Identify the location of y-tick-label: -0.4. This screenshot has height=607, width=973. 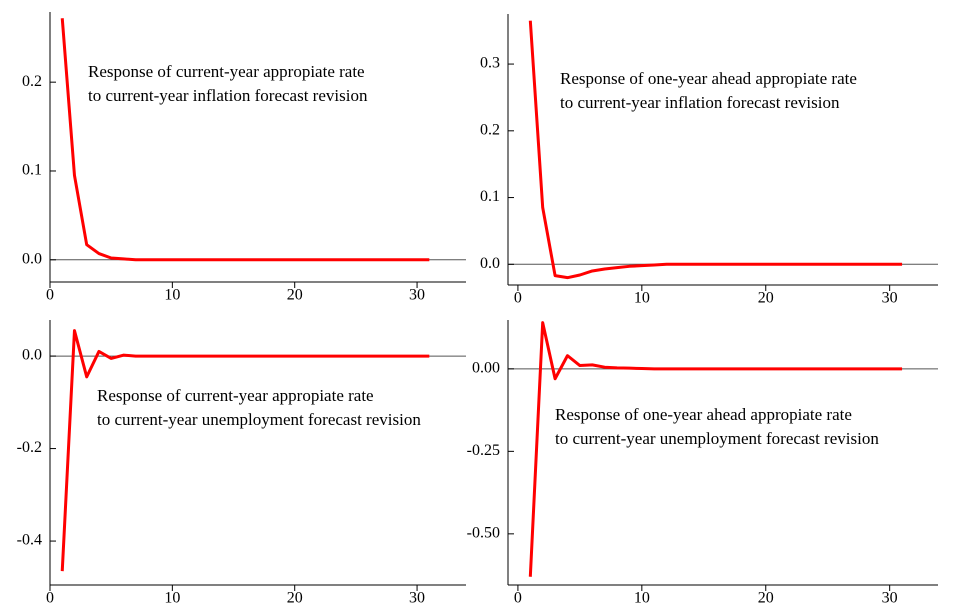
(29, 540).